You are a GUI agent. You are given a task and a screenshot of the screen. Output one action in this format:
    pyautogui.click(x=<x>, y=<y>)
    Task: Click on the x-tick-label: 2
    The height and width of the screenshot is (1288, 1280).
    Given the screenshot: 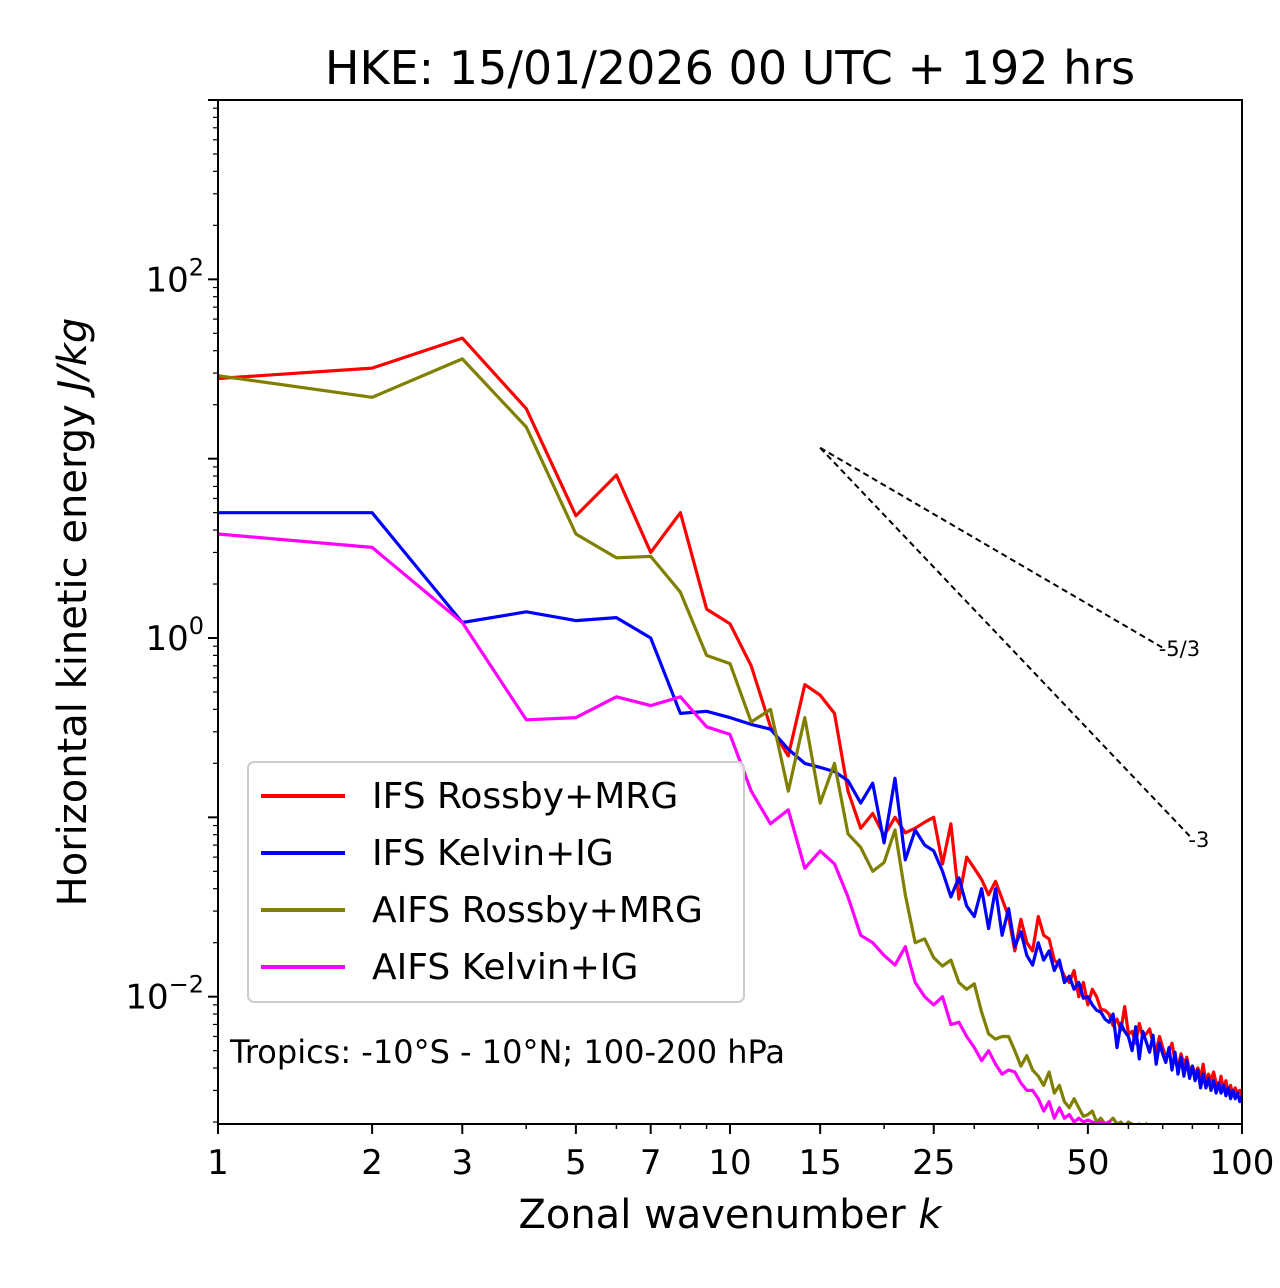 What is the action you would take?
    pyautogui.click(x=372, y=1163)
    